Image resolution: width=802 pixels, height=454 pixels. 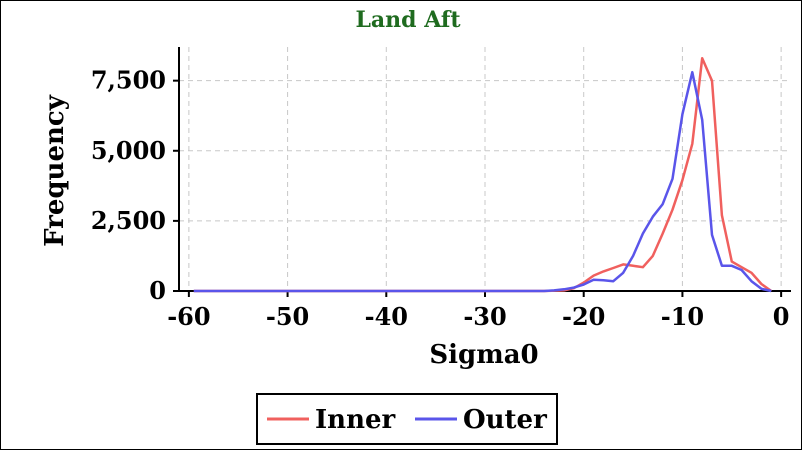 I want to click on x-axis-ticks: -60 -50 -40 -30 -20 -10 0, so click(x=478, y=311).